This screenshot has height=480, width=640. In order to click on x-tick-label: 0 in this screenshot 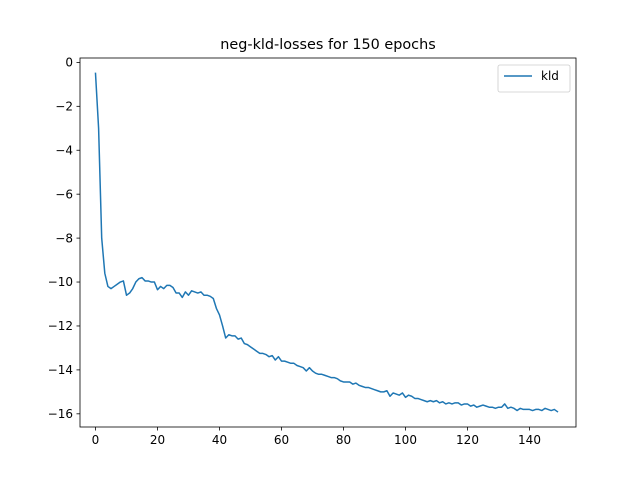, I will do `click(96, 440)`.